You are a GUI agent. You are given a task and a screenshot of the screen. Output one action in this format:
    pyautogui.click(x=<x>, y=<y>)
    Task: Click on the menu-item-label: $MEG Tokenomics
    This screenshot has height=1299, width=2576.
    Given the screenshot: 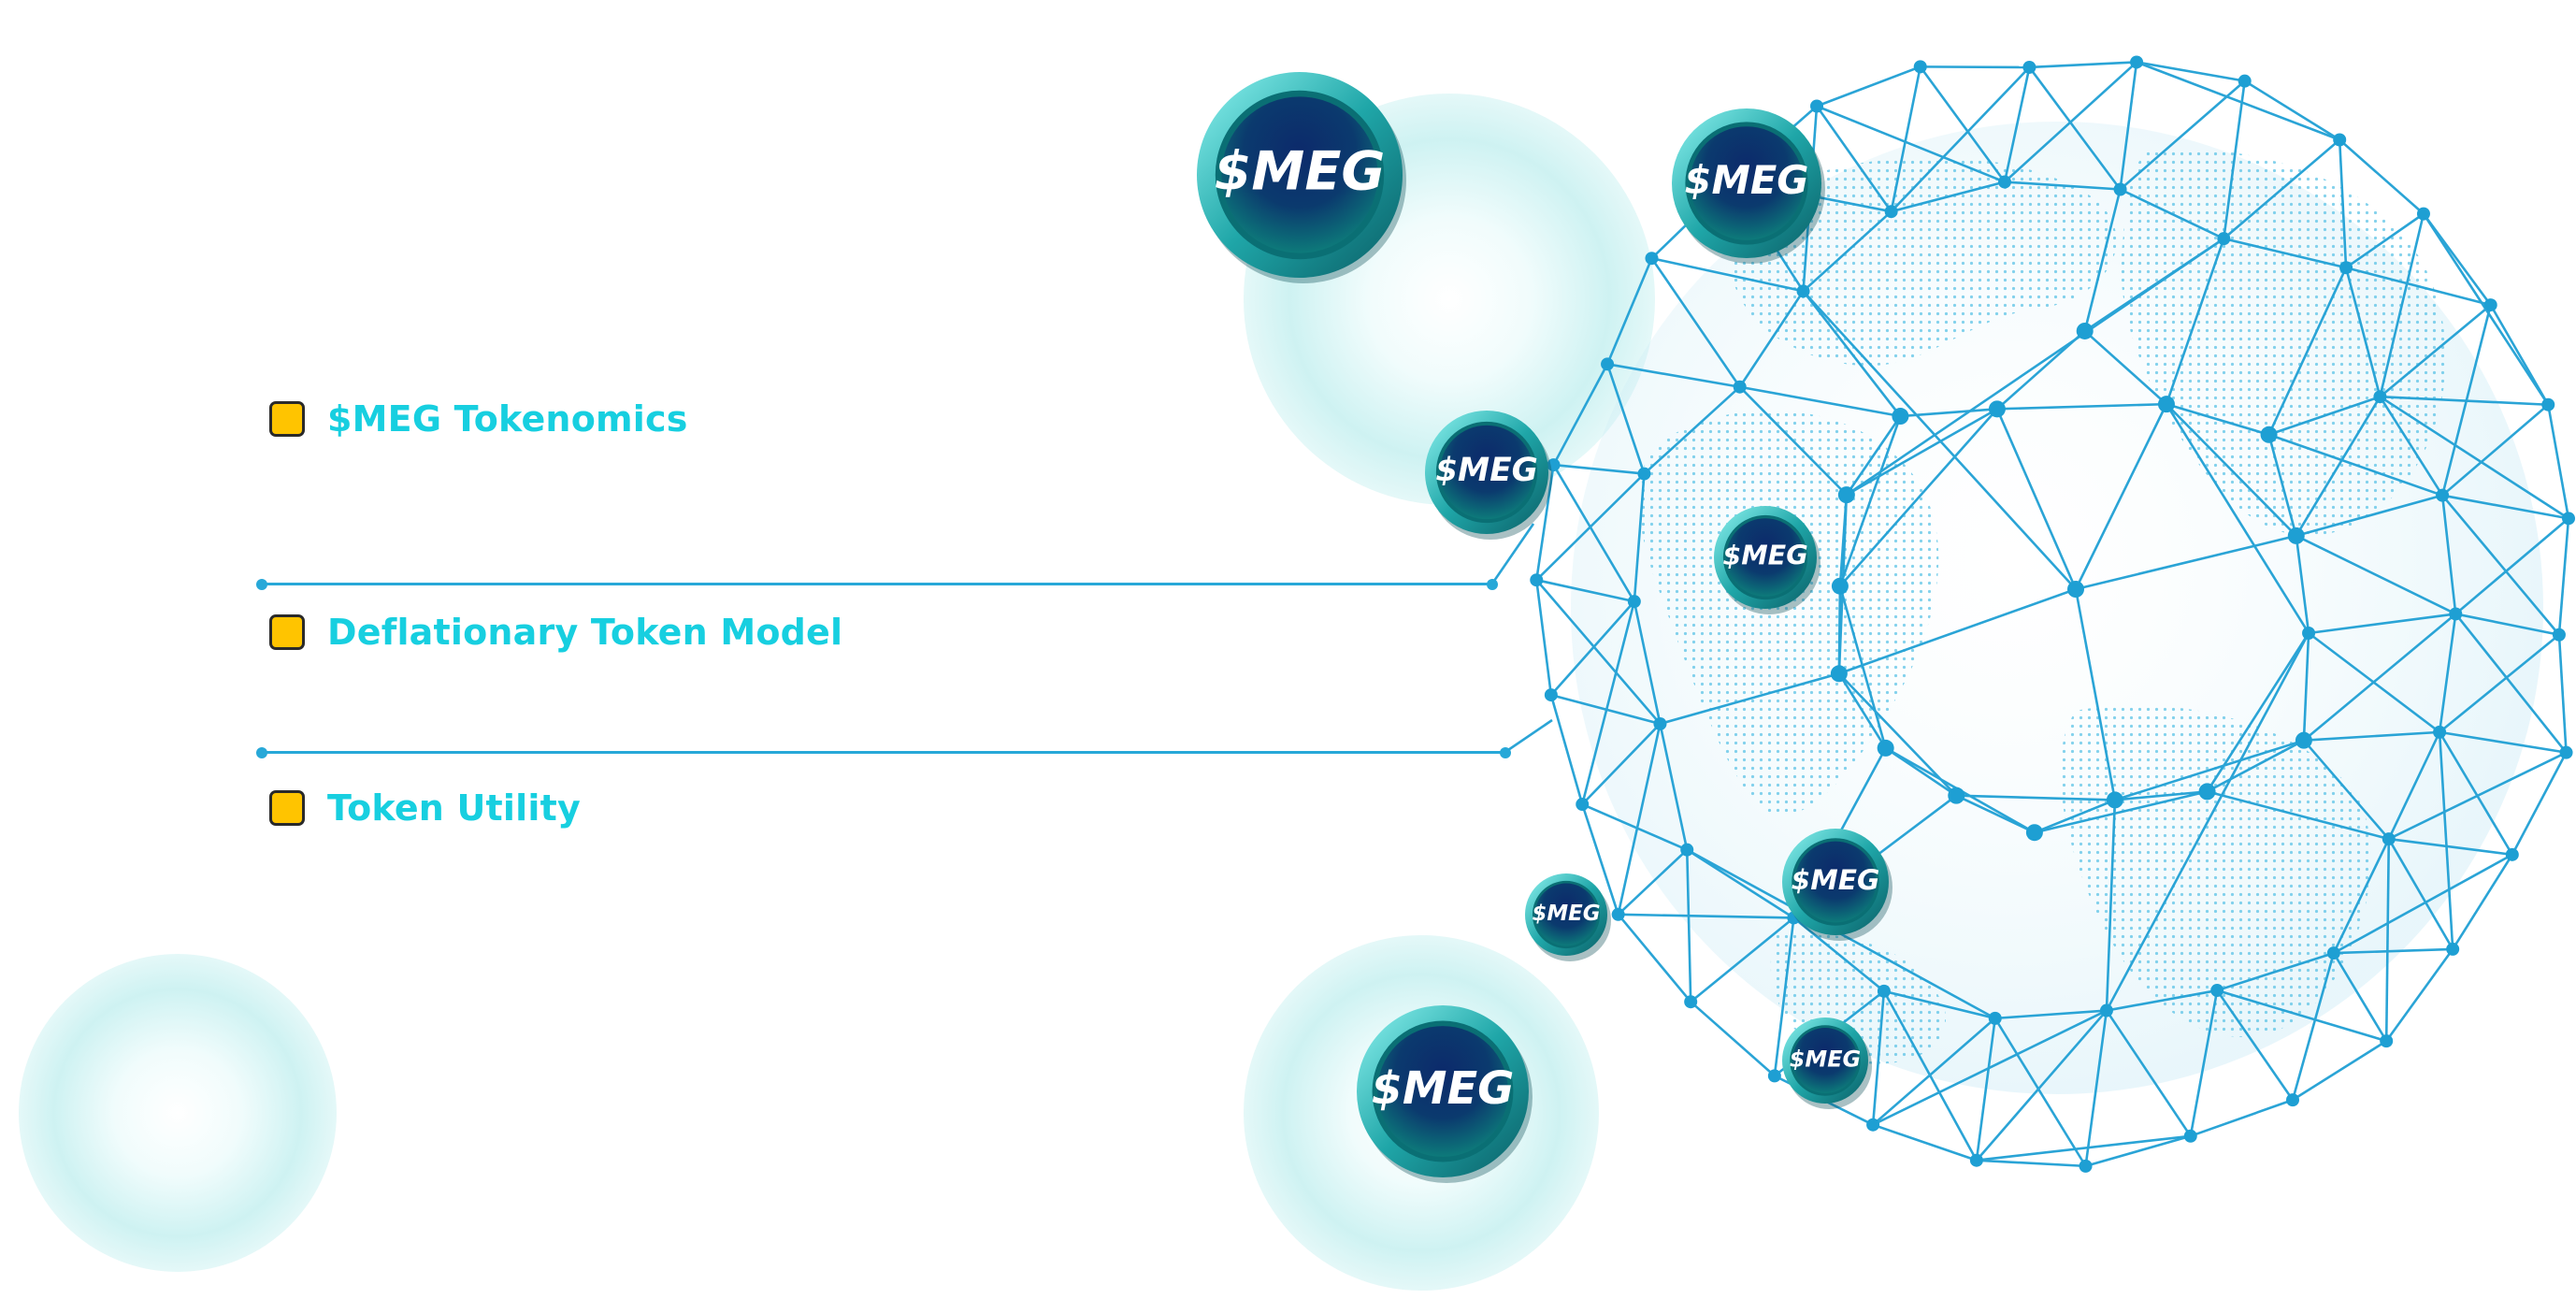 What is the action you would take?
    pyautogui.click(x=508, y=419)
    